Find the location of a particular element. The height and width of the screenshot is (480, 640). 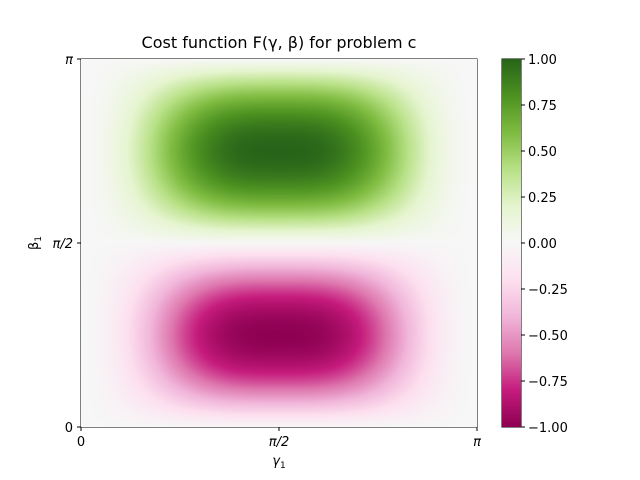

y-tick-label: 0 is located at coordinates (69, 428).